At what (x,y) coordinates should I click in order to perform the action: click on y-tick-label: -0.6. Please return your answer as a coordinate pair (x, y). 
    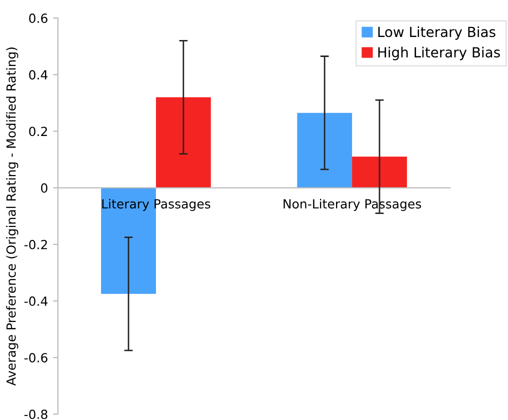
    Looking at the image, I should click on (36, 357).